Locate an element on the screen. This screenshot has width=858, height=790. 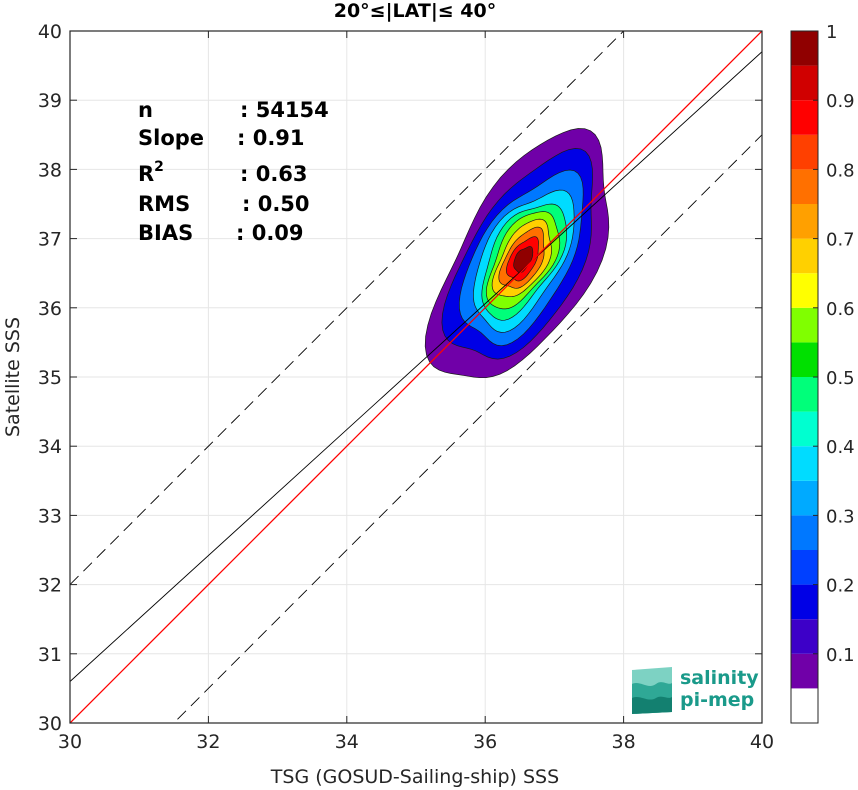
y-tick-label: 38 is located at coordinates (50, 170).